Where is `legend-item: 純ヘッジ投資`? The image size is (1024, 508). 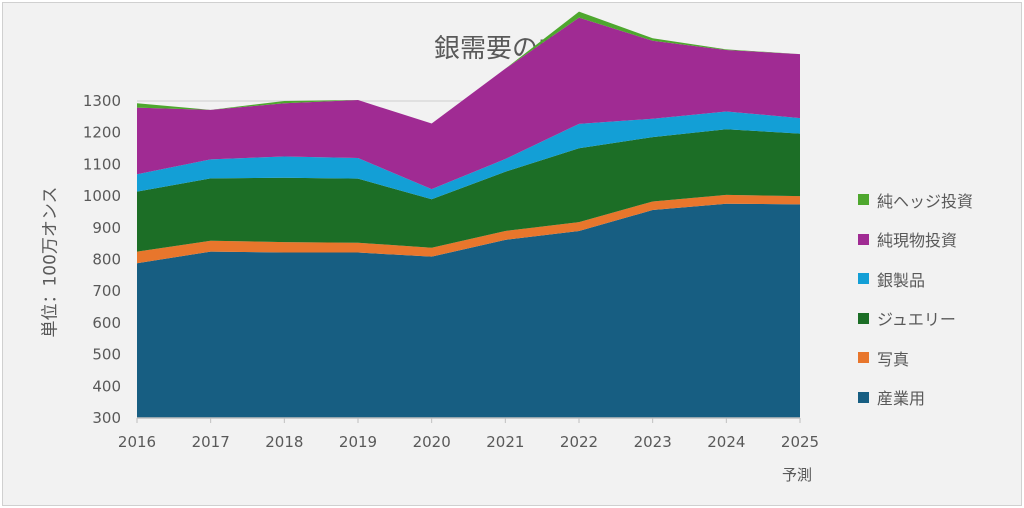
legend-item: 純ヘッジ投資 is located at coordinates (915, 200).